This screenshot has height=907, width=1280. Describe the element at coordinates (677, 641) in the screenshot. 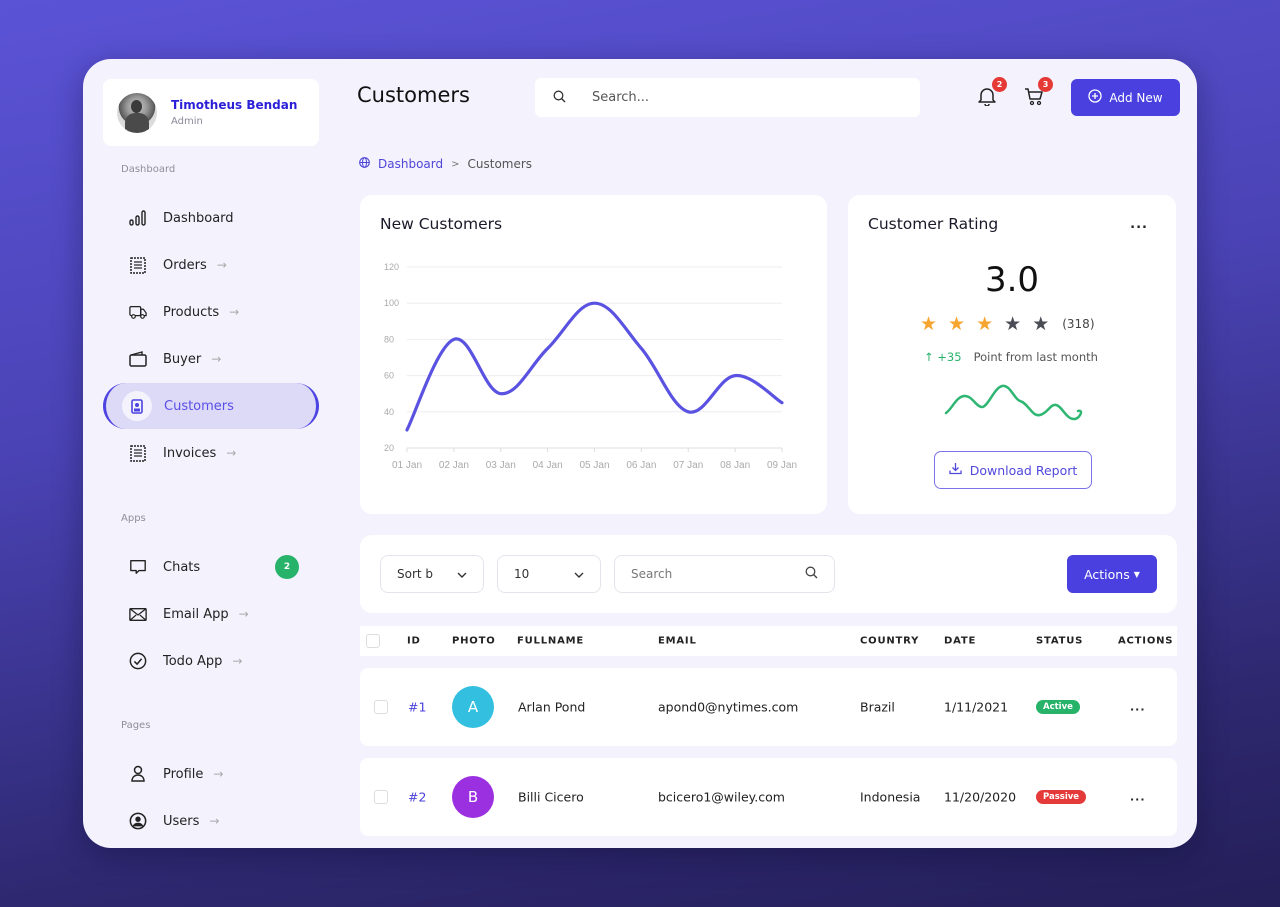

I see `column-header-email: EMAIL` at that location.